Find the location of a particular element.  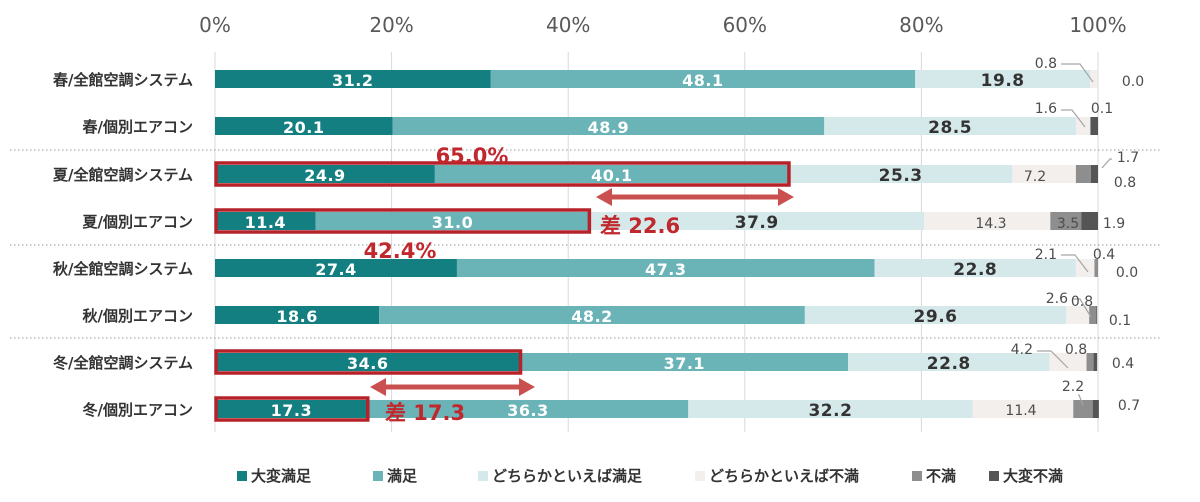

difference-arrow-summer is located at coordinates (695, 197).